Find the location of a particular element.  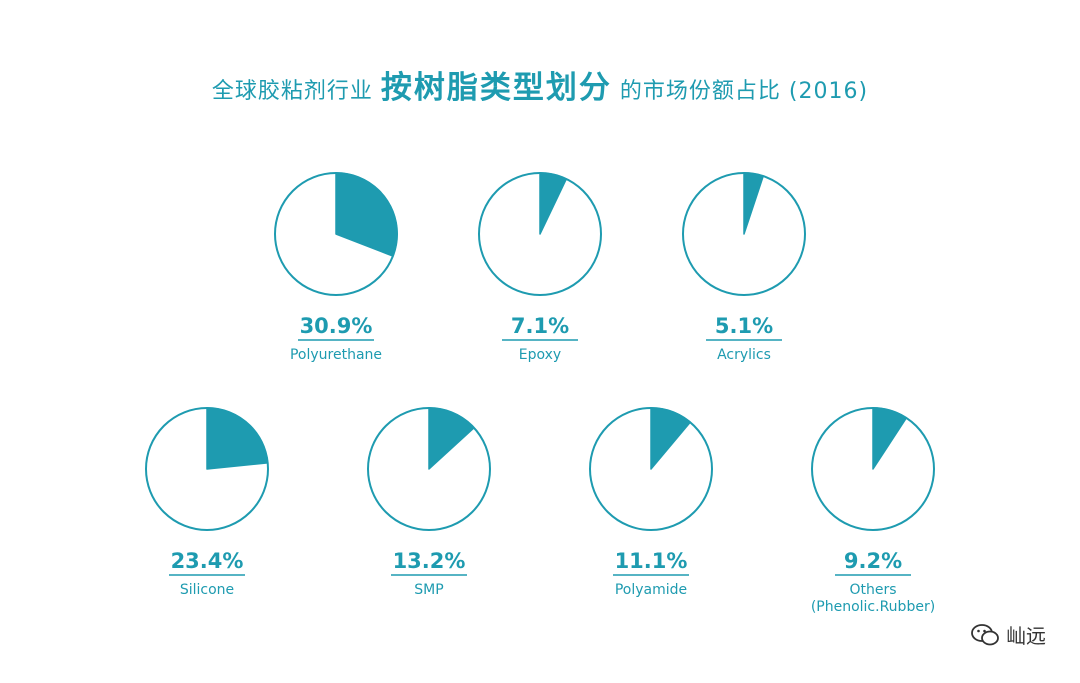

pie-slice-epoxy is located at coordinates (553, 203).